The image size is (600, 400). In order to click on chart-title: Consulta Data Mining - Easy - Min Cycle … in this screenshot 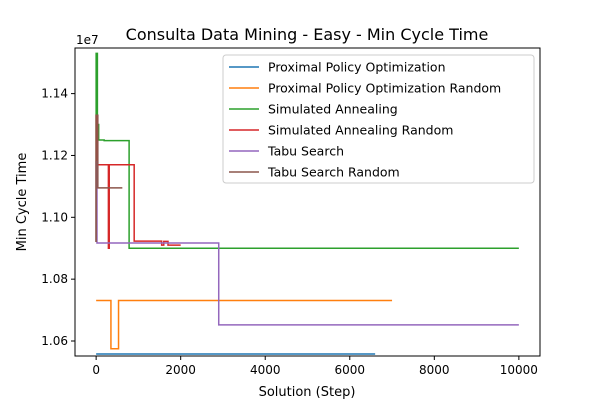, I will do `click(307, 34)`.